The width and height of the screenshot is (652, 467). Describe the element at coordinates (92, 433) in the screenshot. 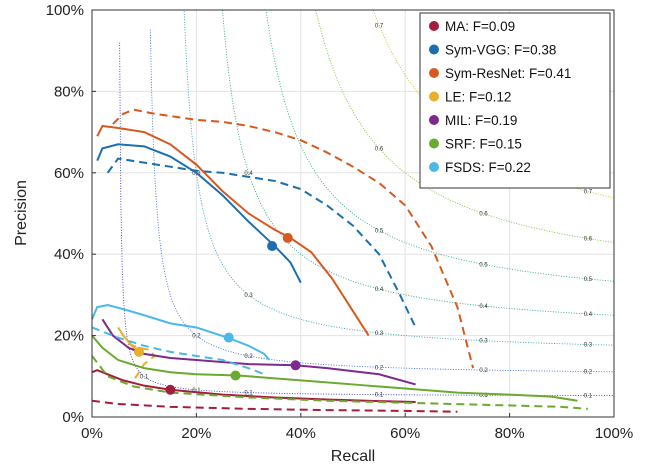

I see `x-tick-label: 0%` at that location.